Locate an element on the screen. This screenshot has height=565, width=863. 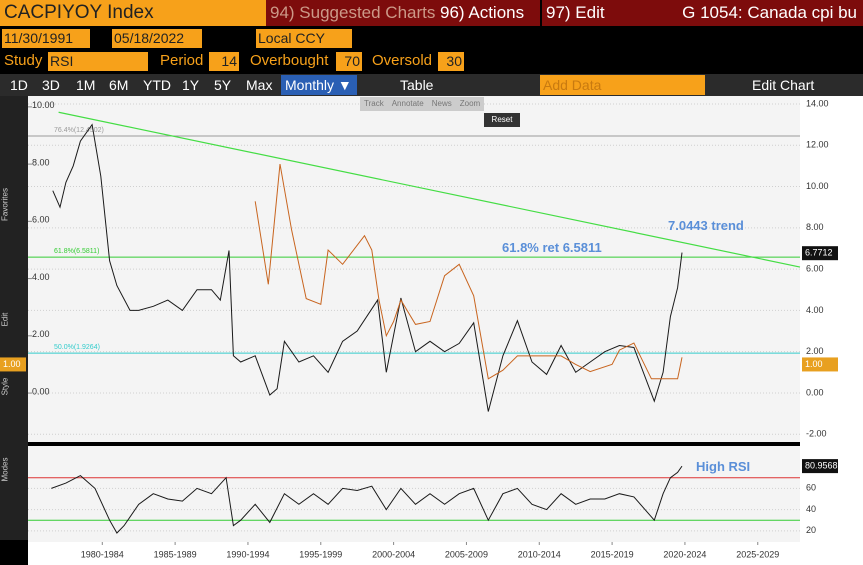
x-tick-label: 2010-2014 is located at coordinates (539, 554).